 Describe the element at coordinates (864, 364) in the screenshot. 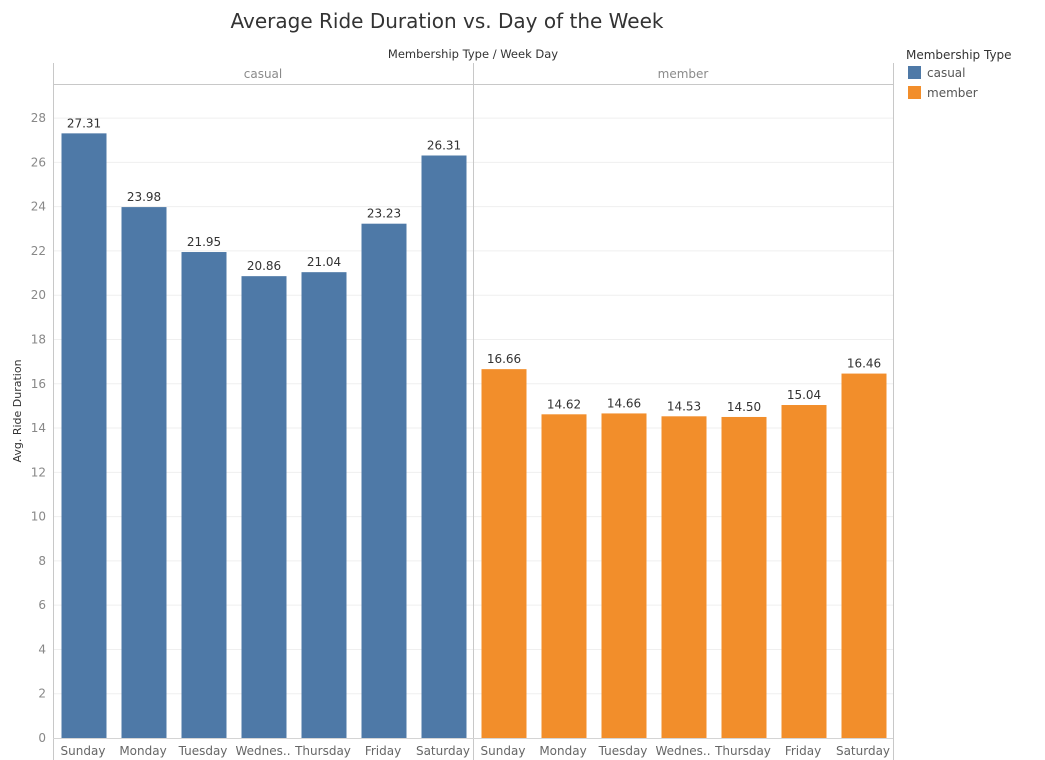

I see `data-label: 16.46` at that location.